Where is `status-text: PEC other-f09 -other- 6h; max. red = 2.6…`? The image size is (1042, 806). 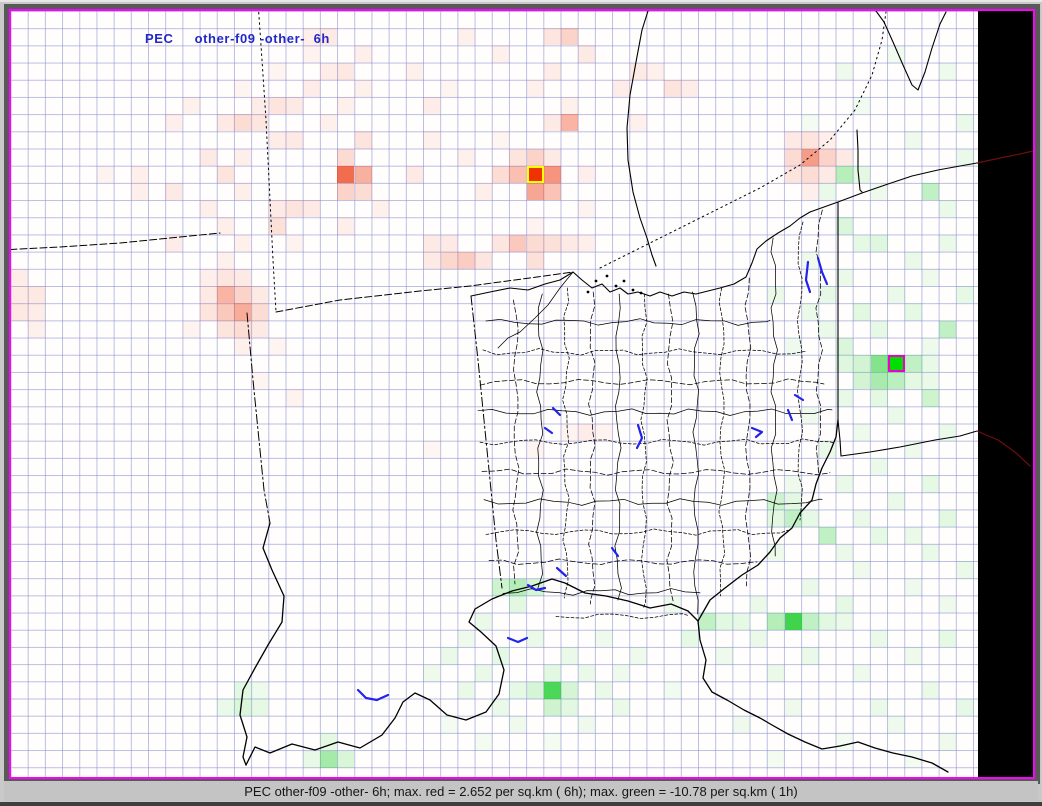 status-text: PEC other-f09 -other- 6h; max. red = 2.6… is located at coordinates (521, 791).